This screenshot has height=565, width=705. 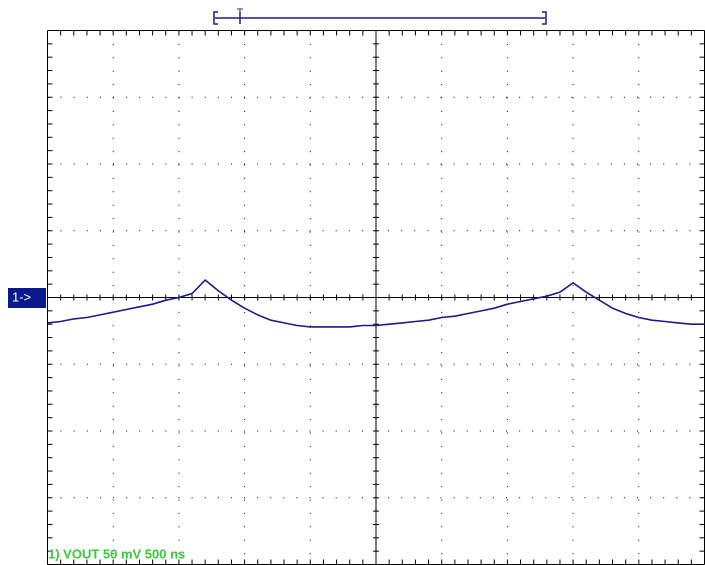 I want to click on channel-marker: 1->, so click(x=21, y=296).